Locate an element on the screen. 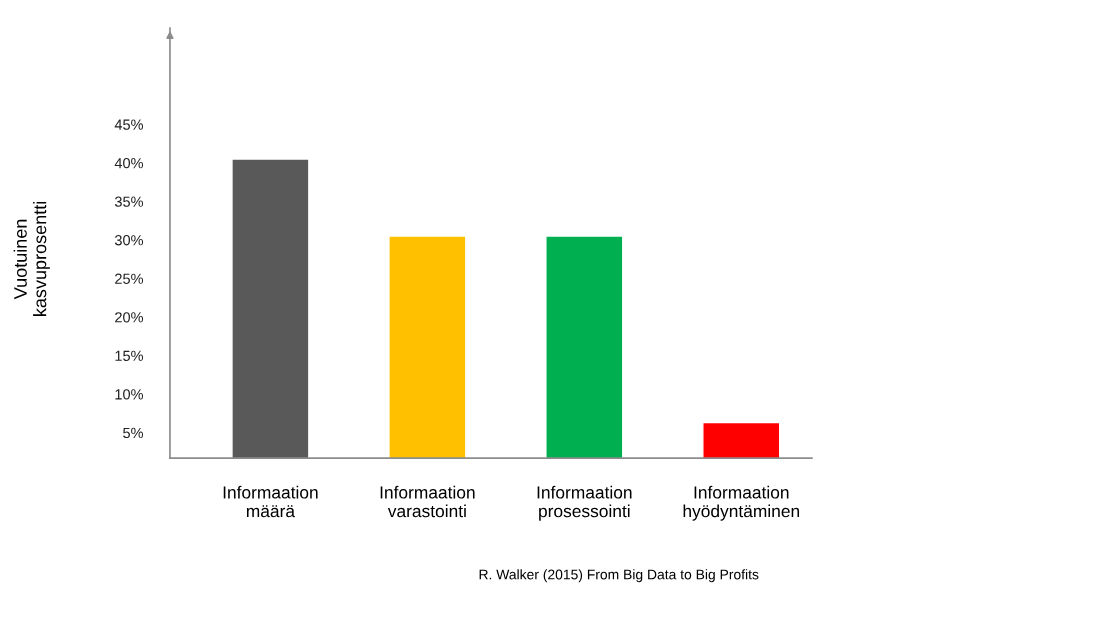  y-tick-label: 5% is located at coordinates (133, 433).